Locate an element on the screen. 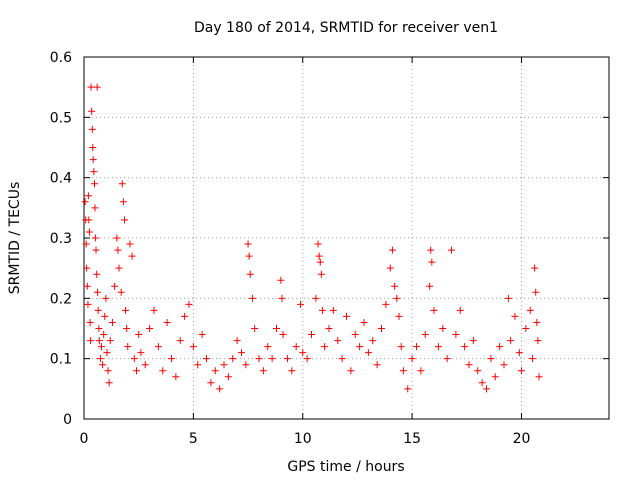  y-tick-label: 0.2 is located at coordinates (61, 299).